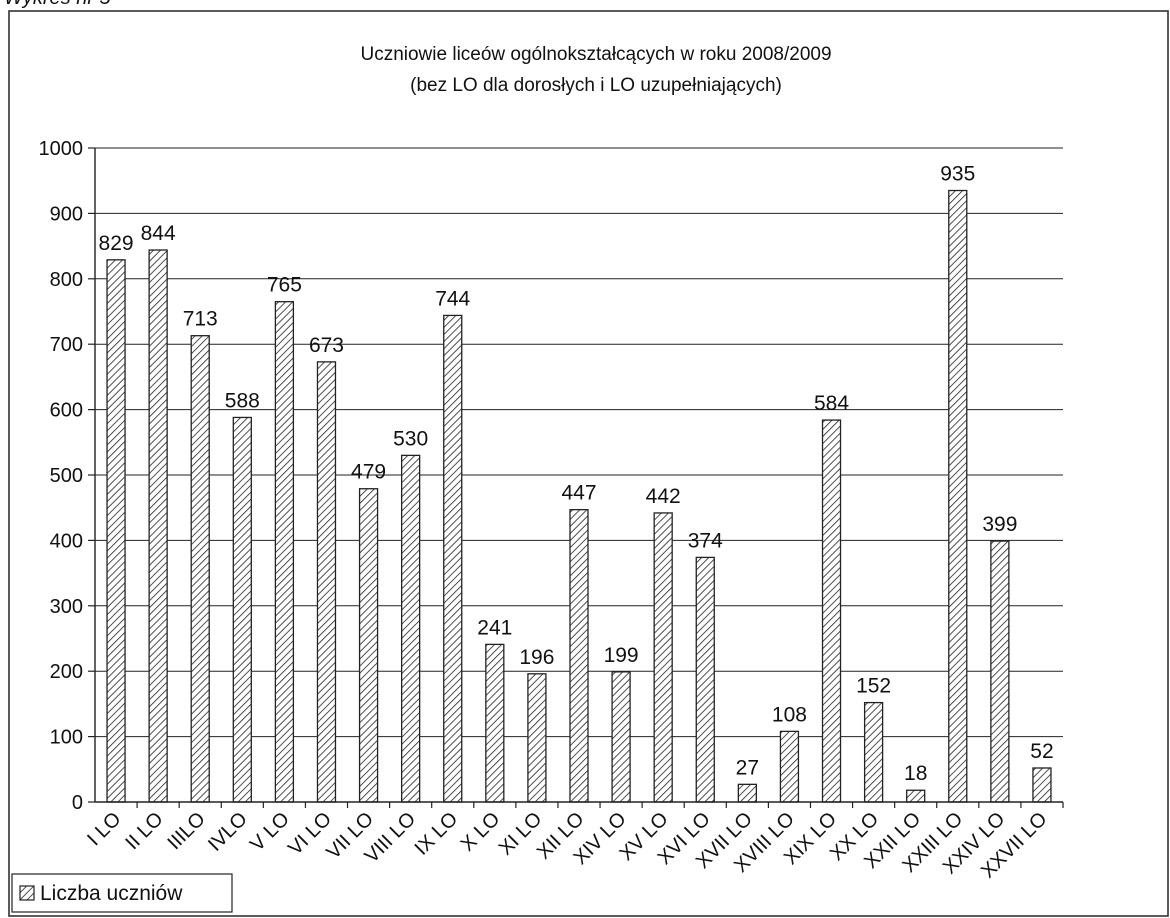 The image size is (1170, 918). What do you see at coordinates (270, 832) in the screenshot?
I see `x-tick-label: V LO` at bounding box center [270, 832].